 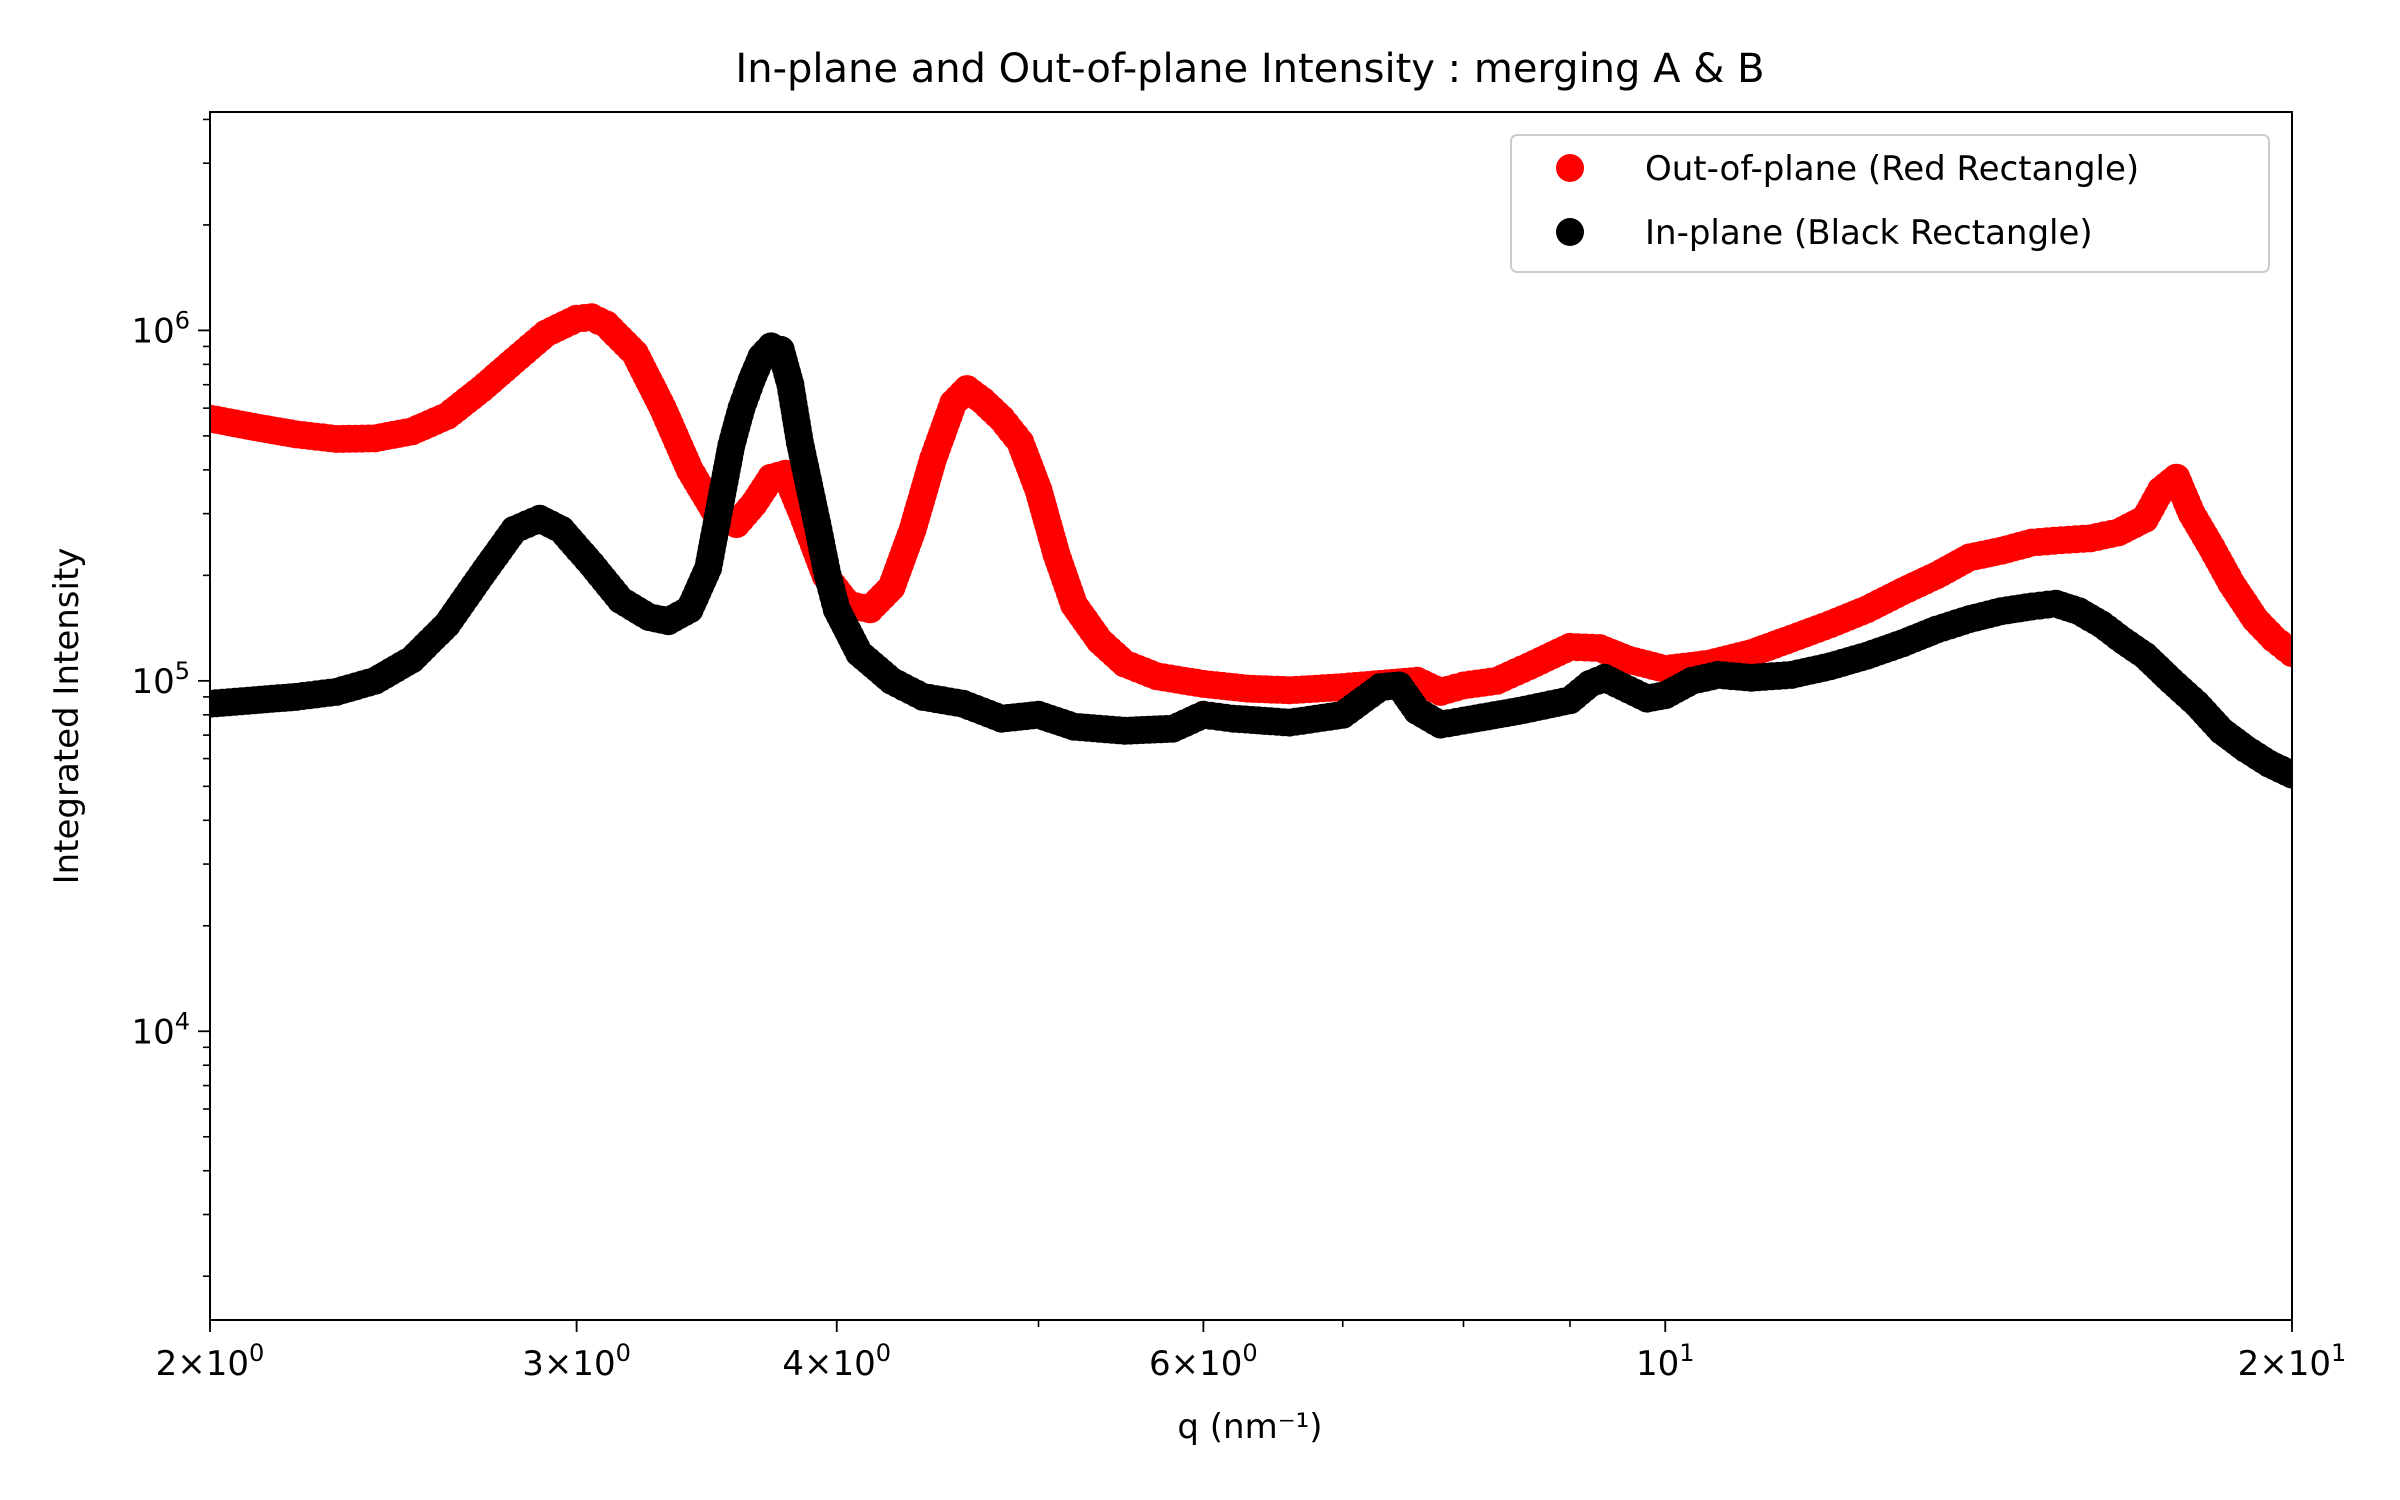 I want to click on y-tick-label: 10⁴, so click(x=160, y=1029).